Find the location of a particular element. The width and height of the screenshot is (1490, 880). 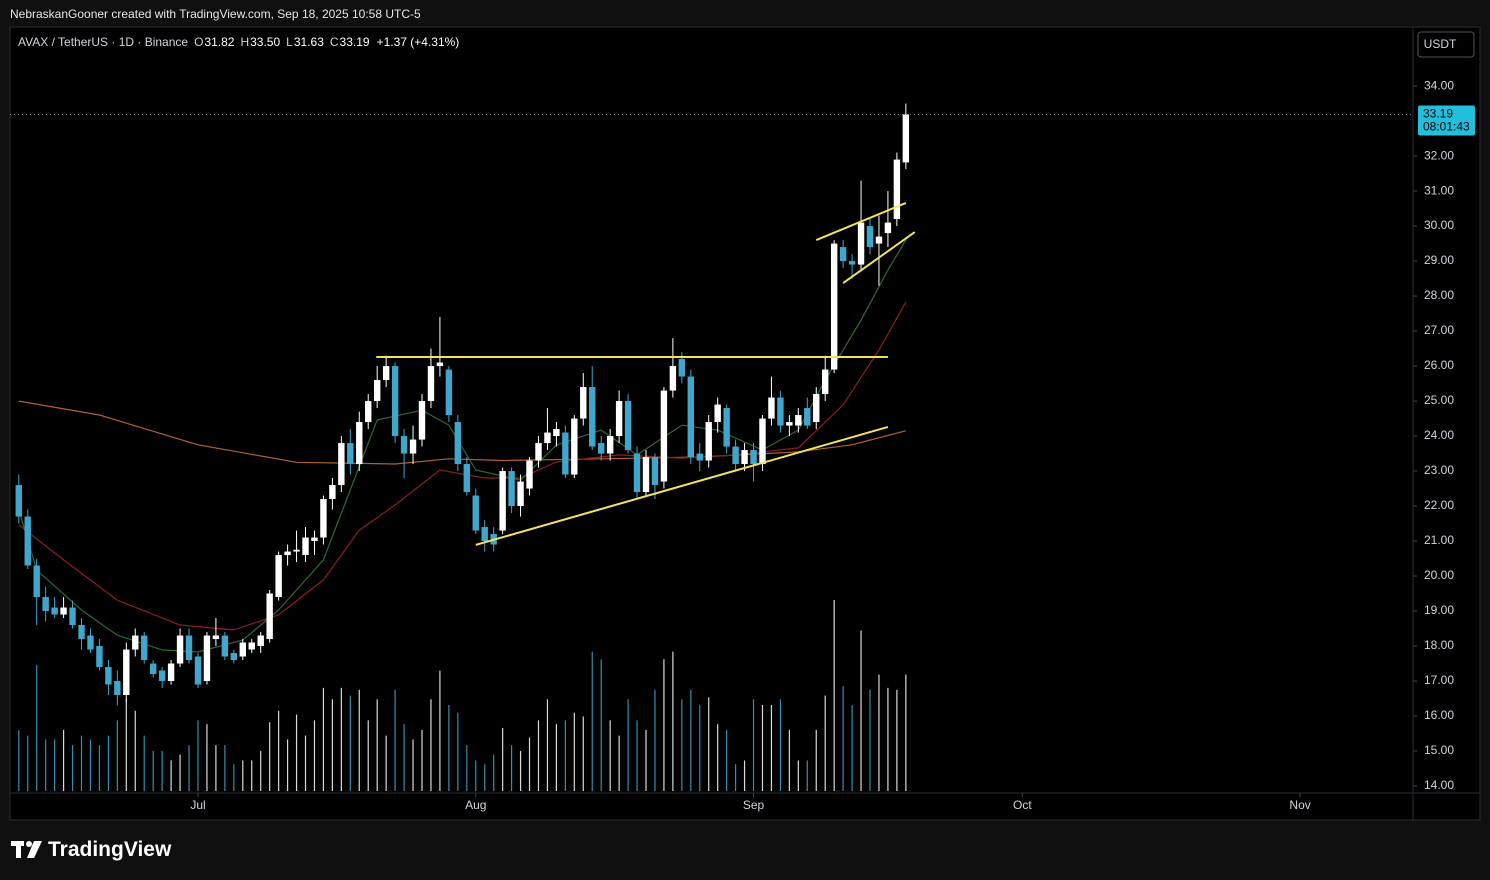

y-tick-label: 25.00 is located at coordinates (1439, 400).